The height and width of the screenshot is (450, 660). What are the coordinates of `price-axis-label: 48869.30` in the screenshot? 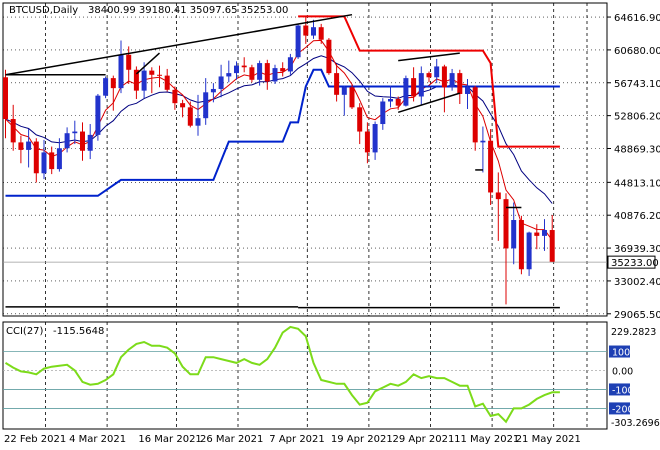 It's located at (637, 149).